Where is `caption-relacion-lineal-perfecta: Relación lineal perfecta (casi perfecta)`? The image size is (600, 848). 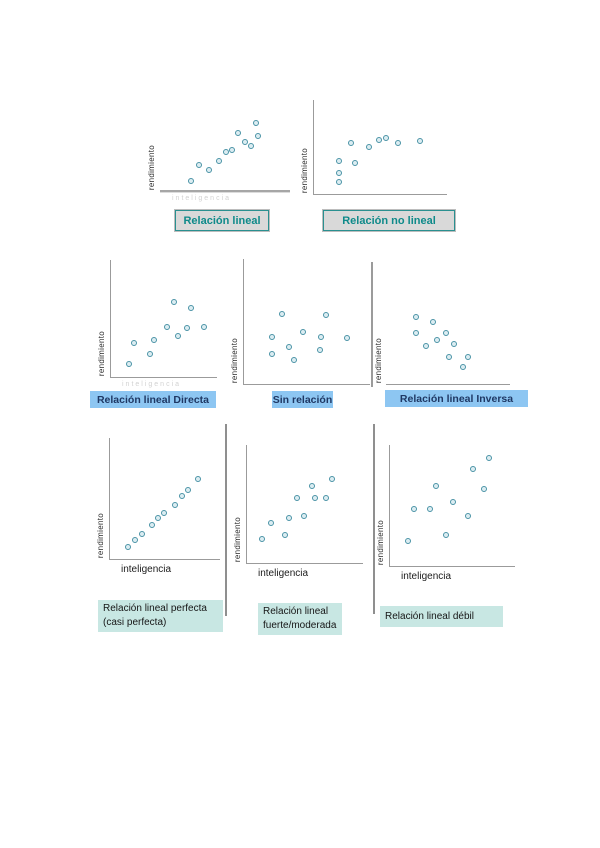
caption-relacion-lineal-perfecta: Relación lineal perfecta (casi perfecta) is located at coordinates (160, 616).